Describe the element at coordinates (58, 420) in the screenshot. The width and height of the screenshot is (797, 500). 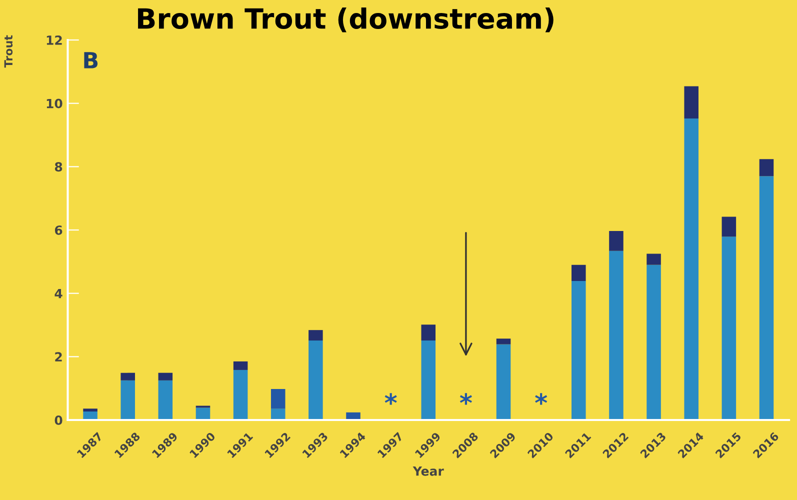
I see `y-tick-label: 0` at that location.